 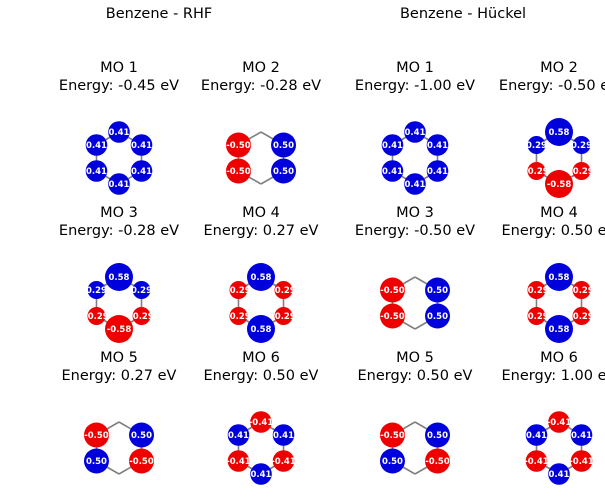 I want to click on mo-title: MO 6, so click(x=261, y=358).